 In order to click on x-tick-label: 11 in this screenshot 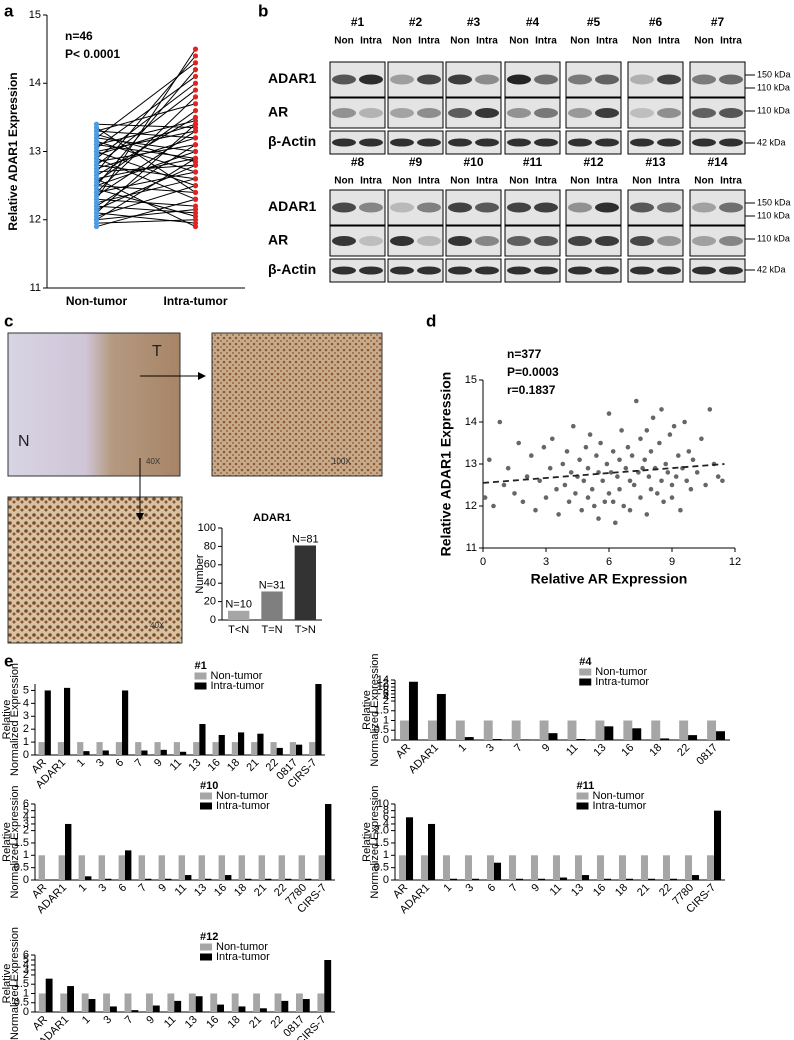, I will do `click(556, 890)`.